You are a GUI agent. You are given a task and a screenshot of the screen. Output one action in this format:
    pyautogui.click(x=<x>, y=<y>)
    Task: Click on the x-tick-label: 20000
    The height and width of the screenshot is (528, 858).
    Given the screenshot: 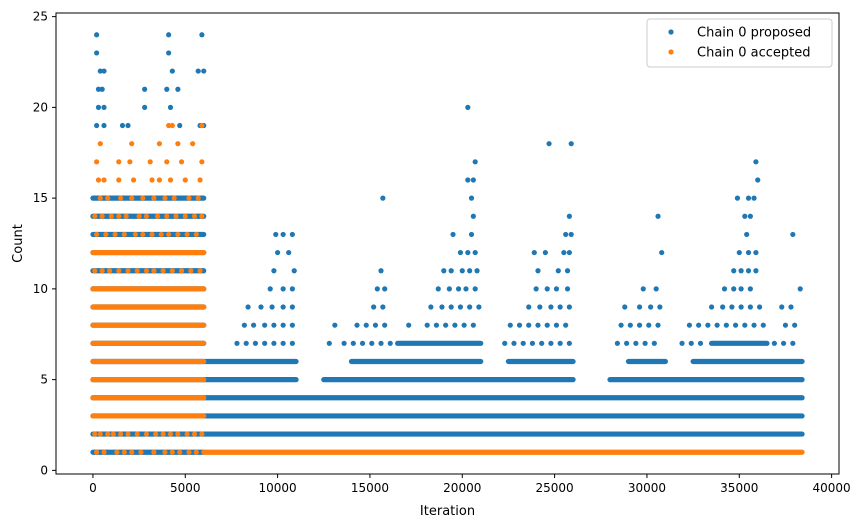 What is the action you would take?
    pyautogui.click(x=462, y=488)
    